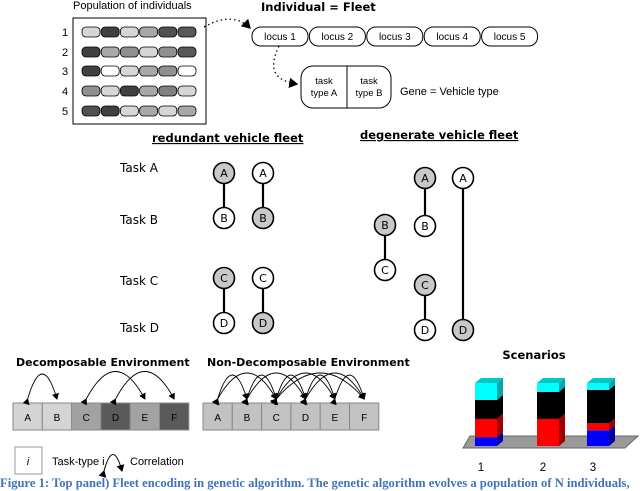 The height and width of the screenshot is (491, 640). What do you see at coordinates (28, 462) in the screenshot?
I see `legend-symbol: i` at bounding box center [28, 462].